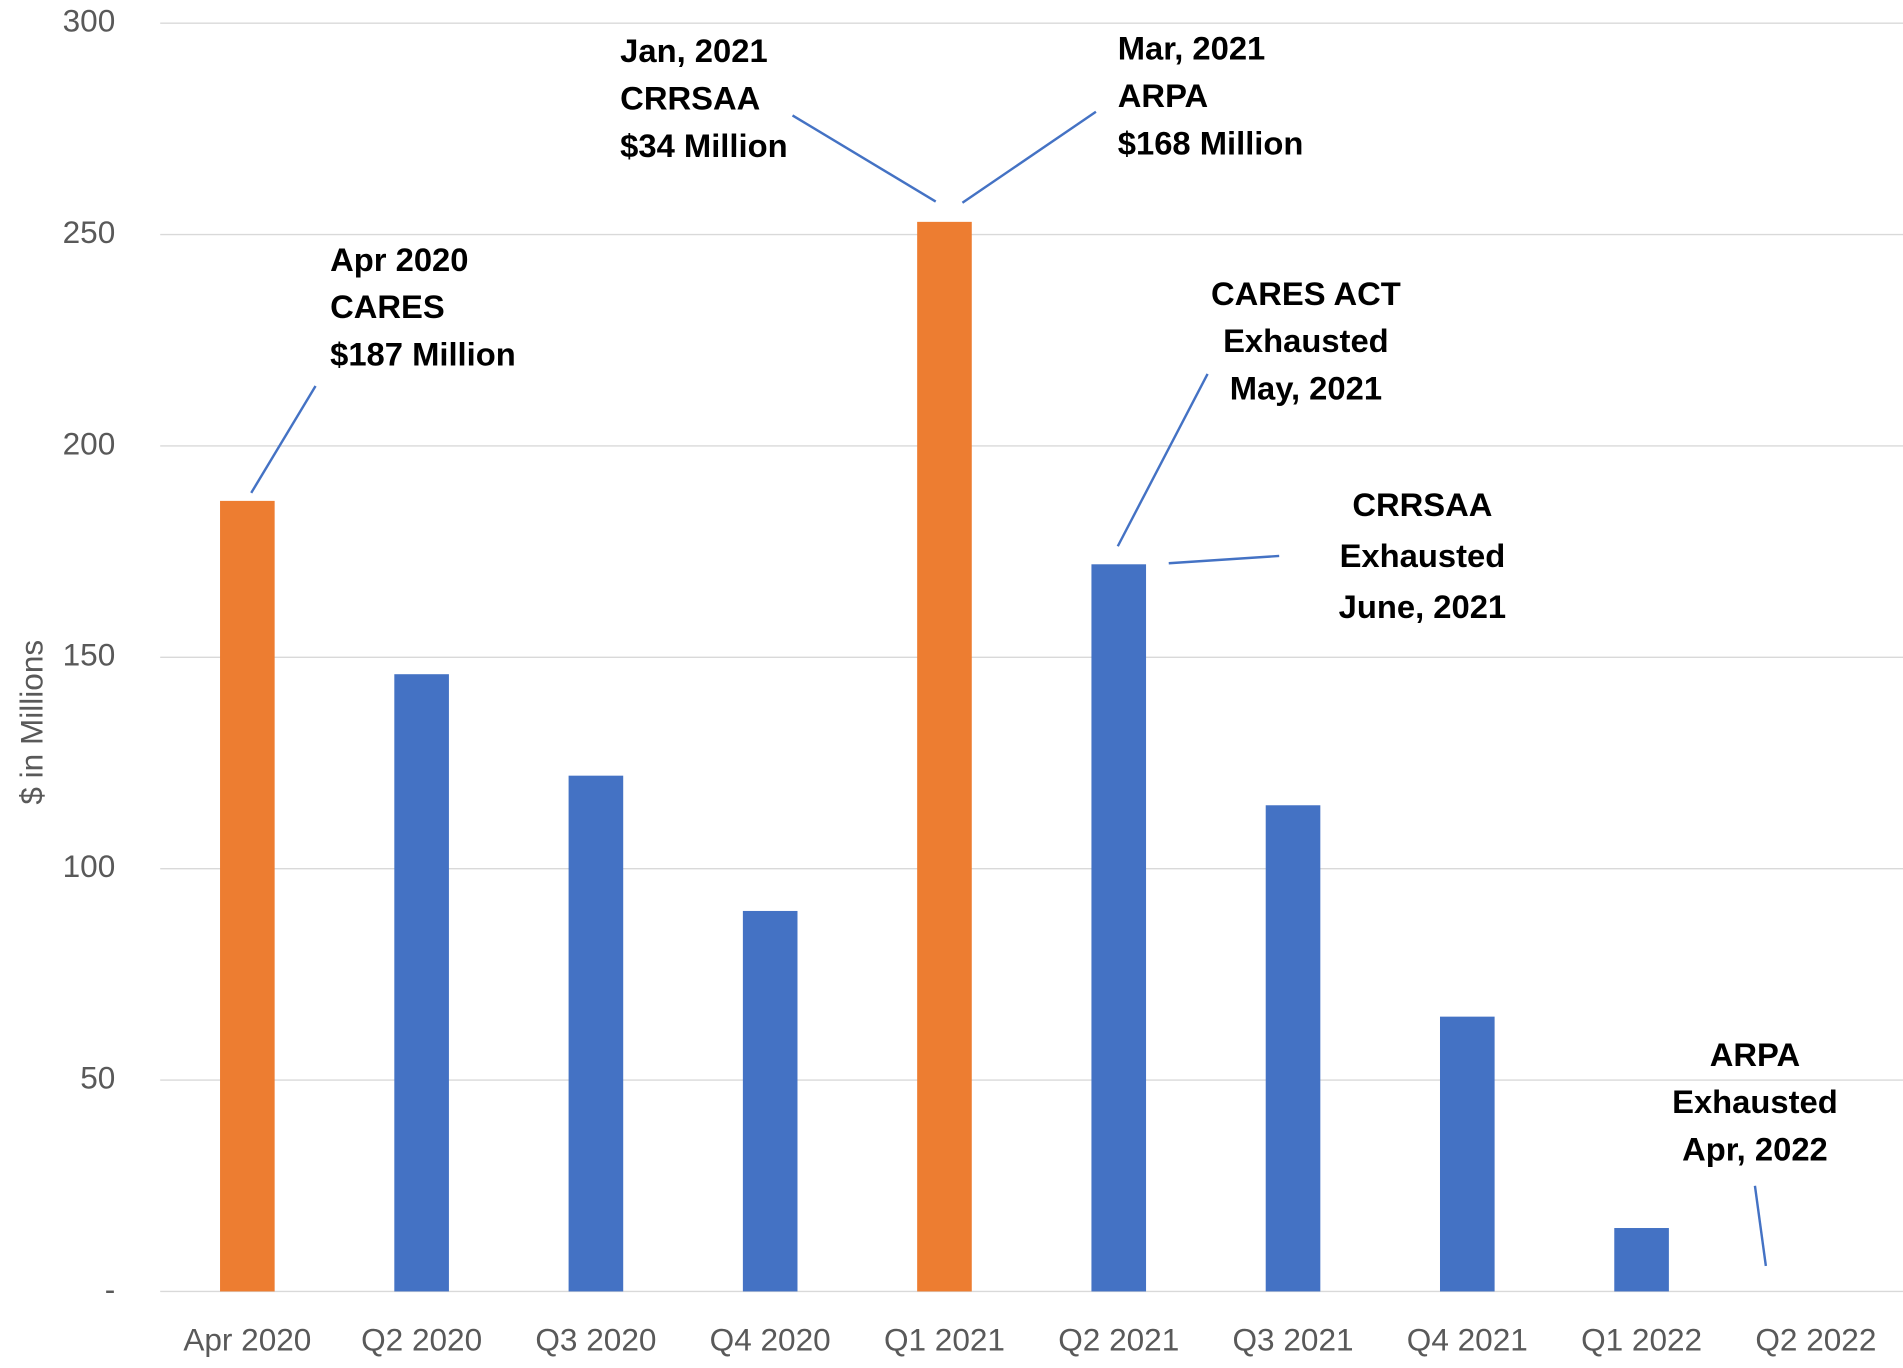  What do you see at coordinates (387, 306) in the screenshot?
I see `annotation-text: CARES` at bounding box center [387, 306].